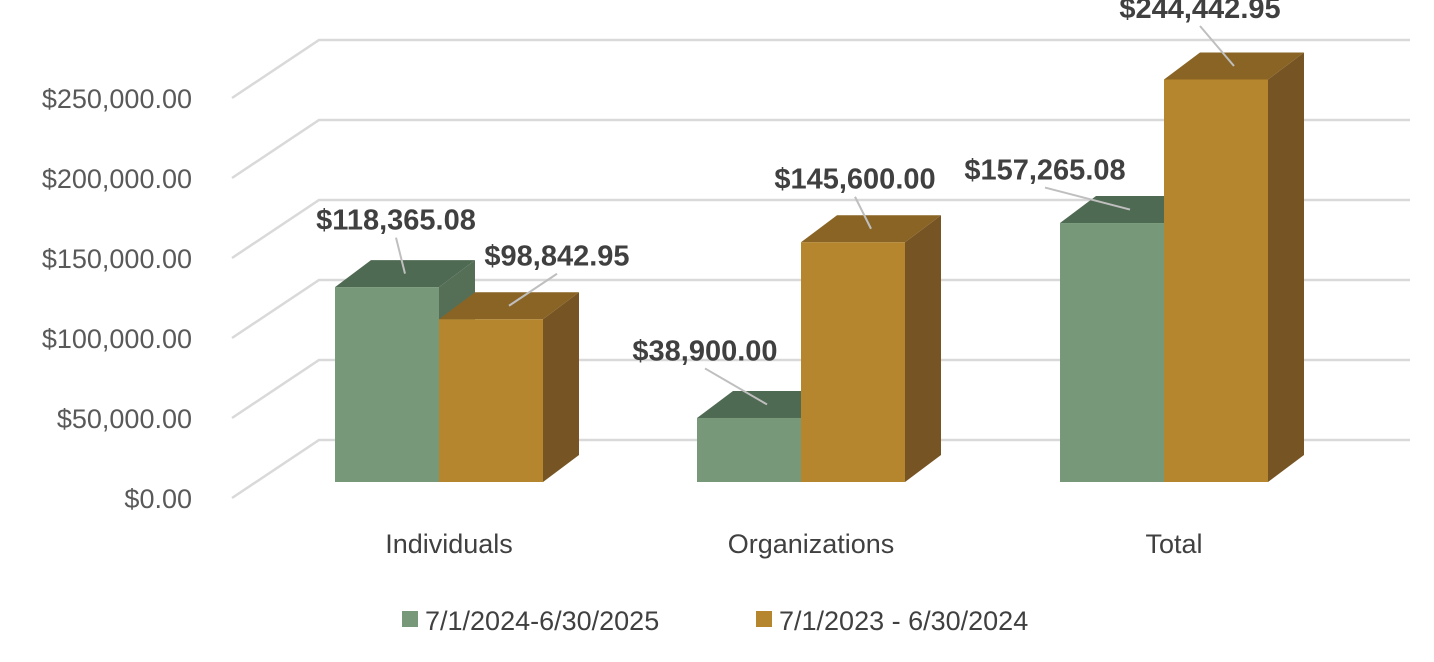 The height and width of the screenshot is (662, 1434). I want to click on legend: 7/1/2024-6/30/2025 7/1/2023 - 6/30/2024, so click(715, 621).